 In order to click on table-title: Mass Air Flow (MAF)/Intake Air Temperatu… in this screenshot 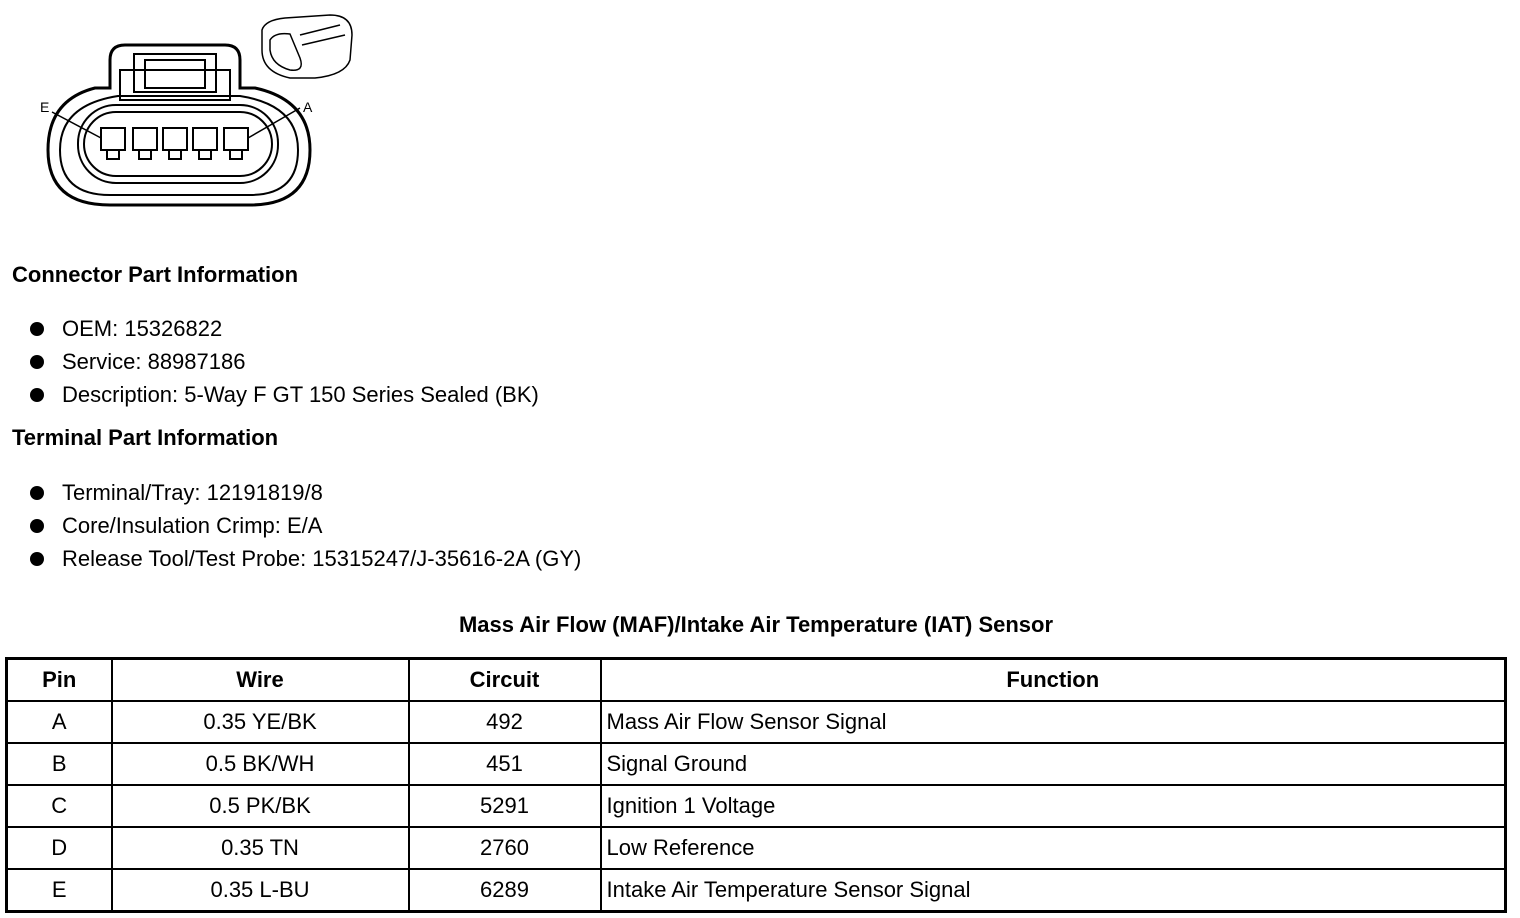, I will do `click(756, 624)`.